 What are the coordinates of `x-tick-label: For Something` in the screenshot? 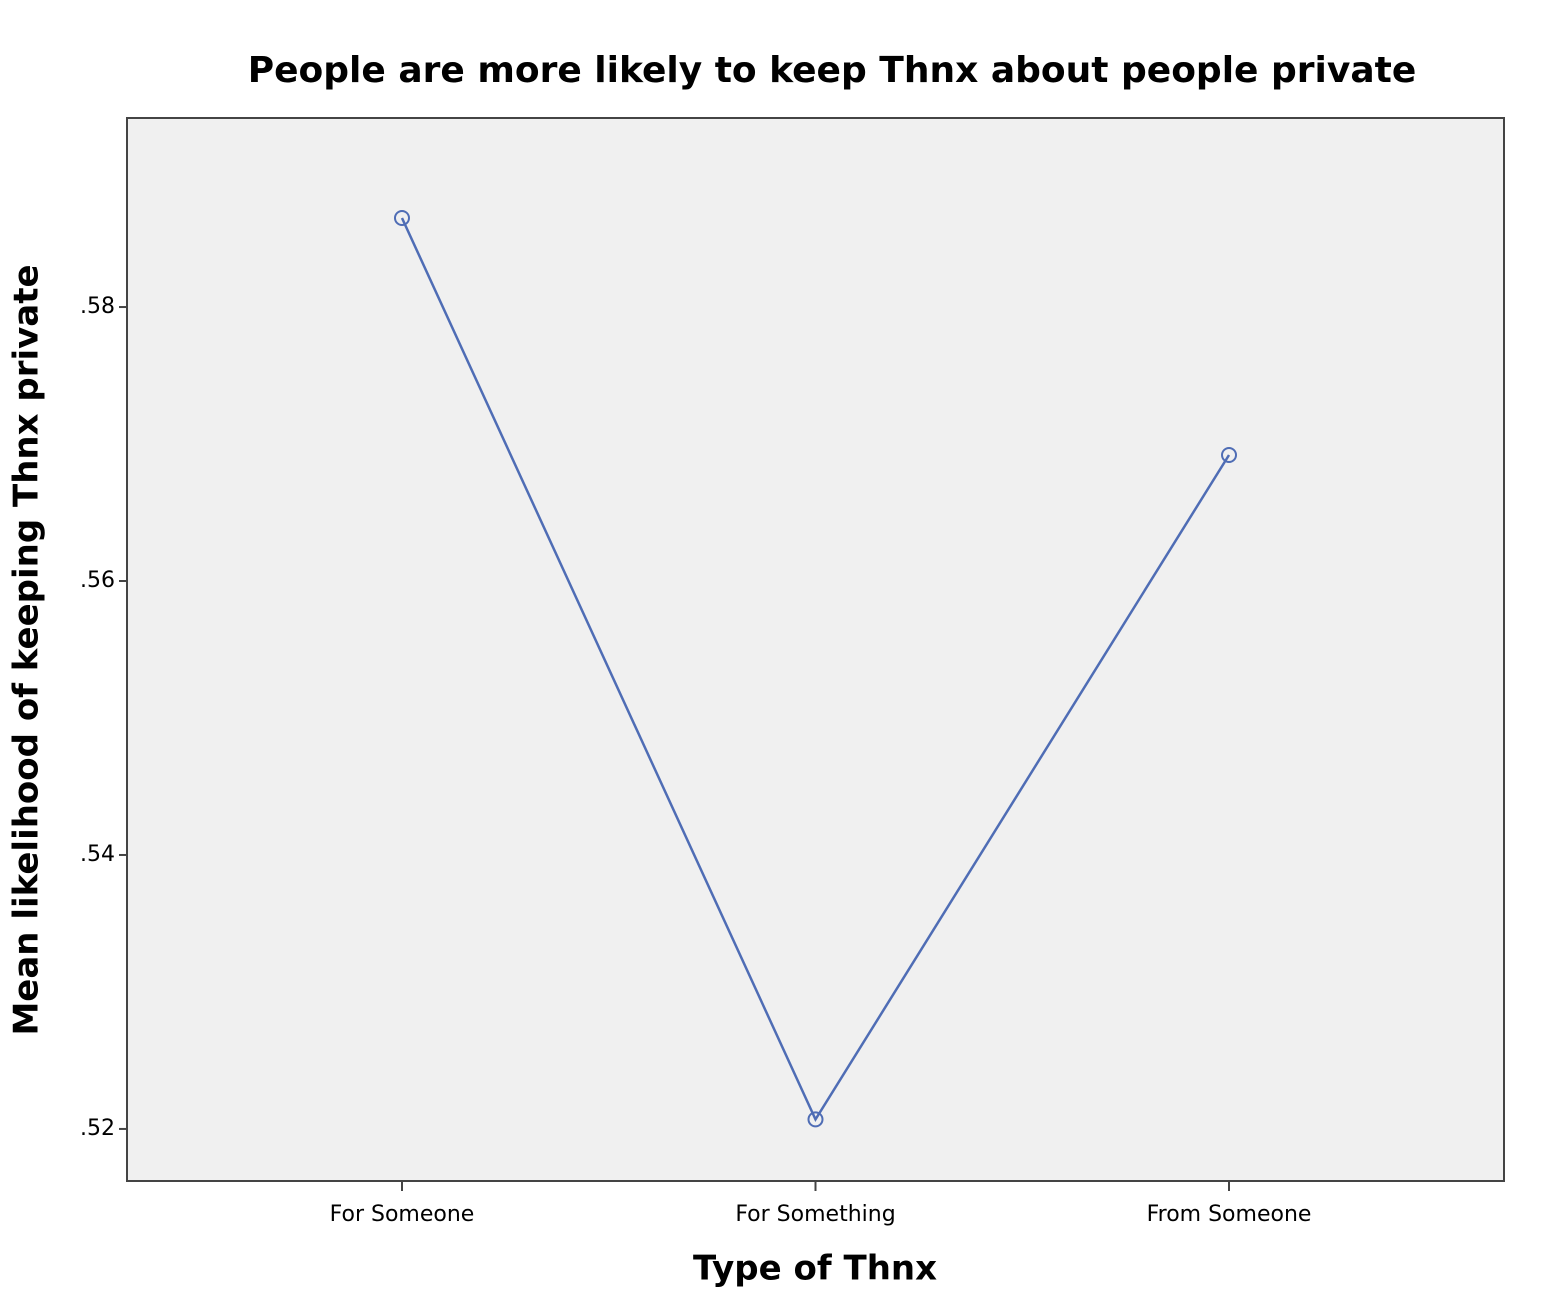 It's located at (815, 1214).